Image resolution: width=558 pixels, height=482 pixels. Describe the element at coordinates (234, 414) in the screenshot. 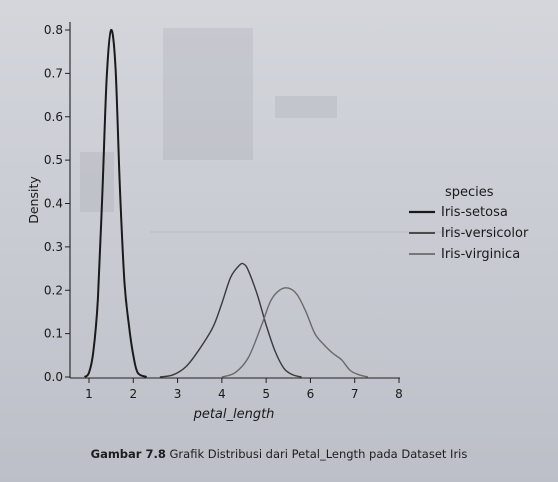

I see `x-axis-label: petal_length` at that location.